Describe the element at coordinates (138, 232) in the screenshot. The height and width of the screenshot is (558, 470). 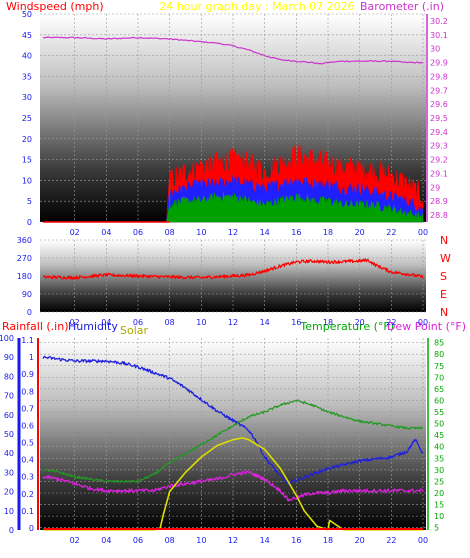
I see `wind-x-tick-label: 06` at that location.